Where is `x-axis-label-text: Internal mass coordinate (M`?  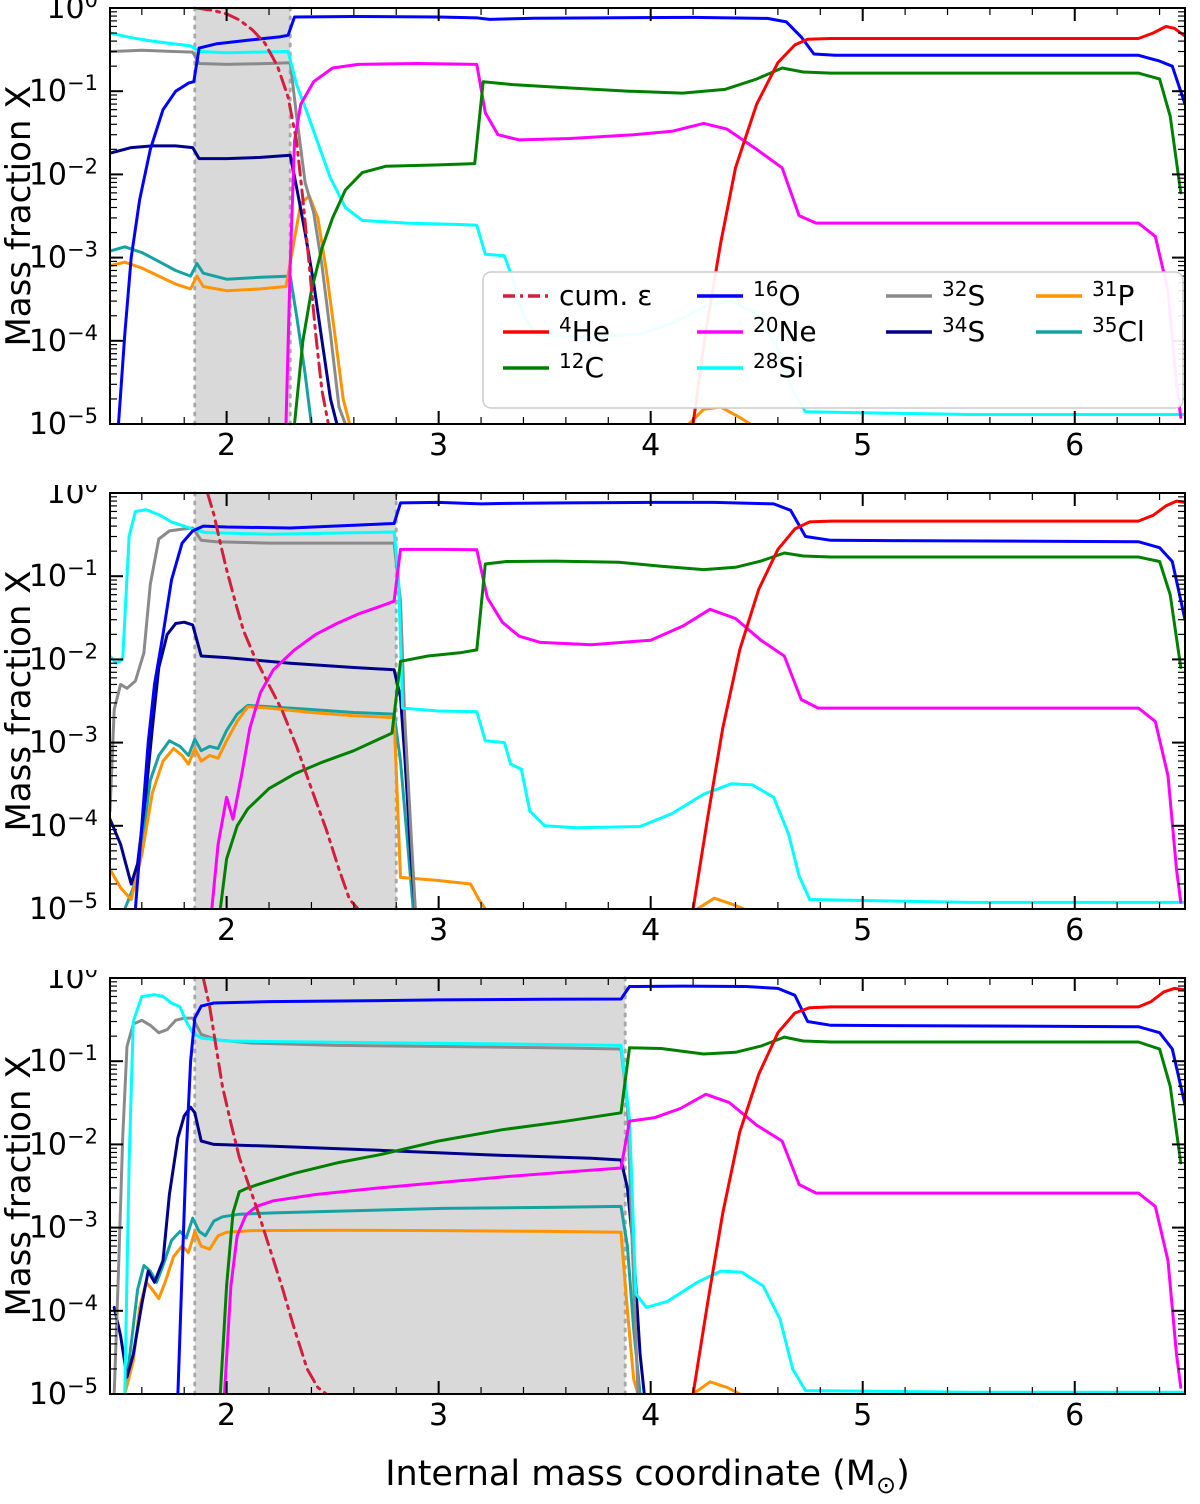 x-axis-label-text: Internal mass coordinate (M is located at coordinates (631, 1474).